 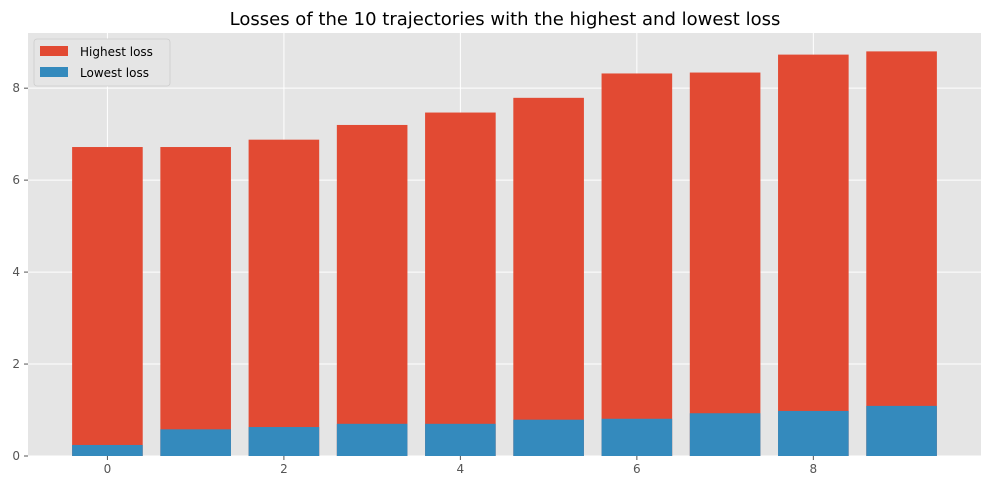 What do you see at coordinates (16, 180) in the screenshot?
I see `y-tick-label-6: 6` at bounding box center [16, 180].